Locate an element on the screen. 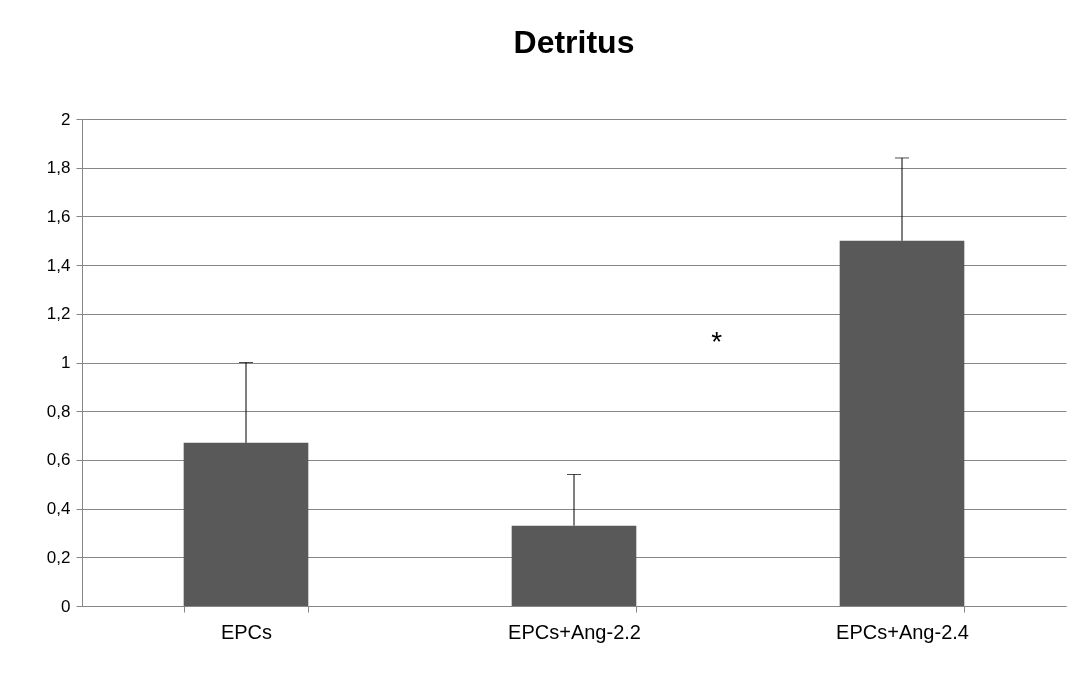  x-tick-label: EPCs+Ang-2.4 is located at coordinates (902, 631).